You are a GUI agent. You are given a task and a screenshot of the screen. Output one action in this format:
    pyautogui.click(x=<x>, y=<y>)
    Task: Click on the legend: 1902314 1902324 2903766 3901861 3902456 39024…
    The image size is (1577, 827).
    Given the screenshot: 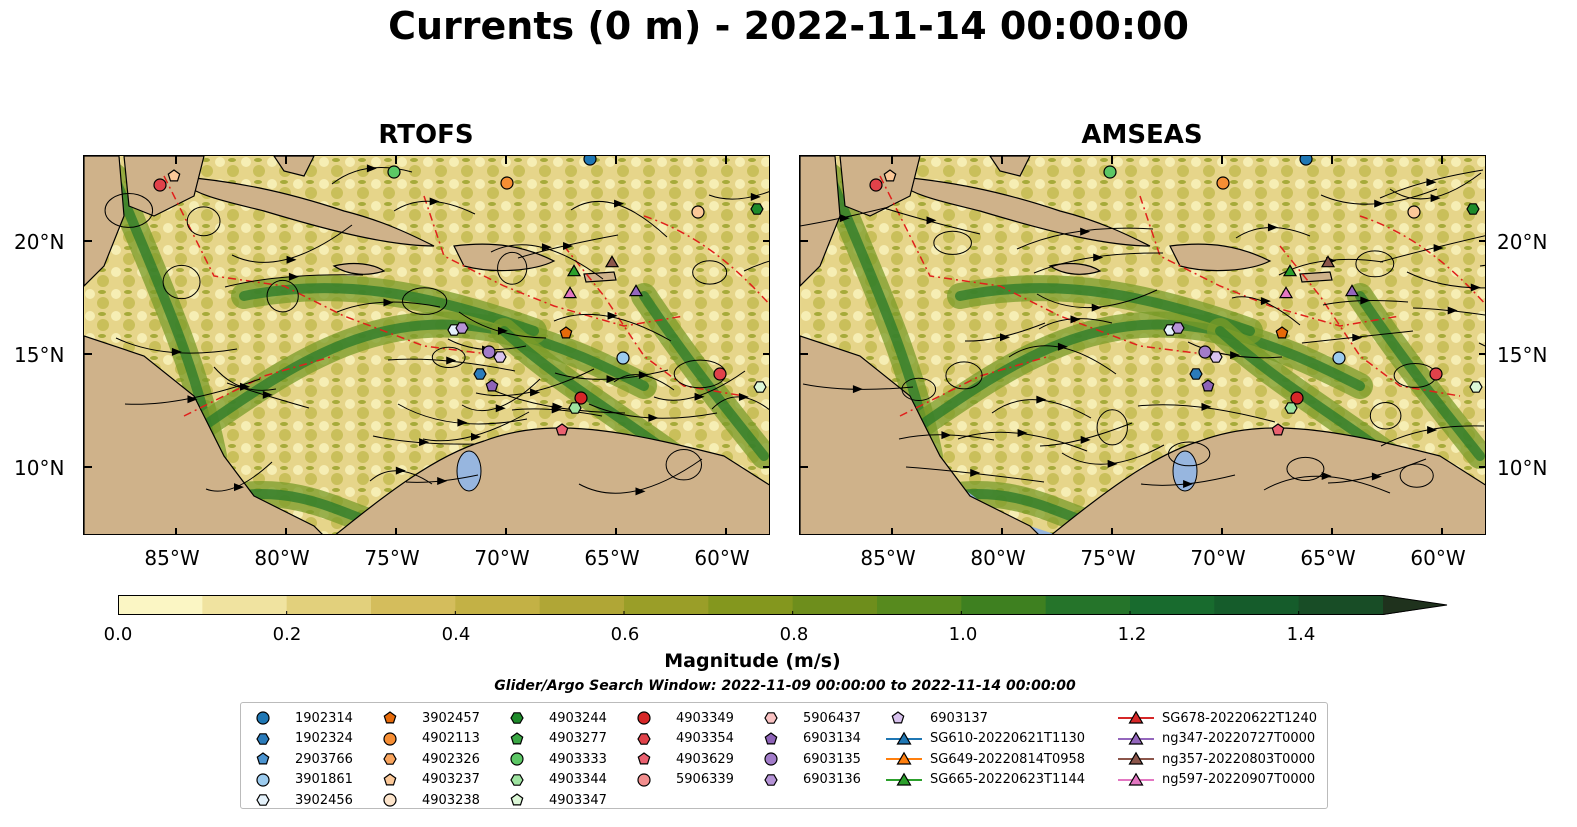 What is the action you would take?
    pyautogui.click(x=784, y=755)
    